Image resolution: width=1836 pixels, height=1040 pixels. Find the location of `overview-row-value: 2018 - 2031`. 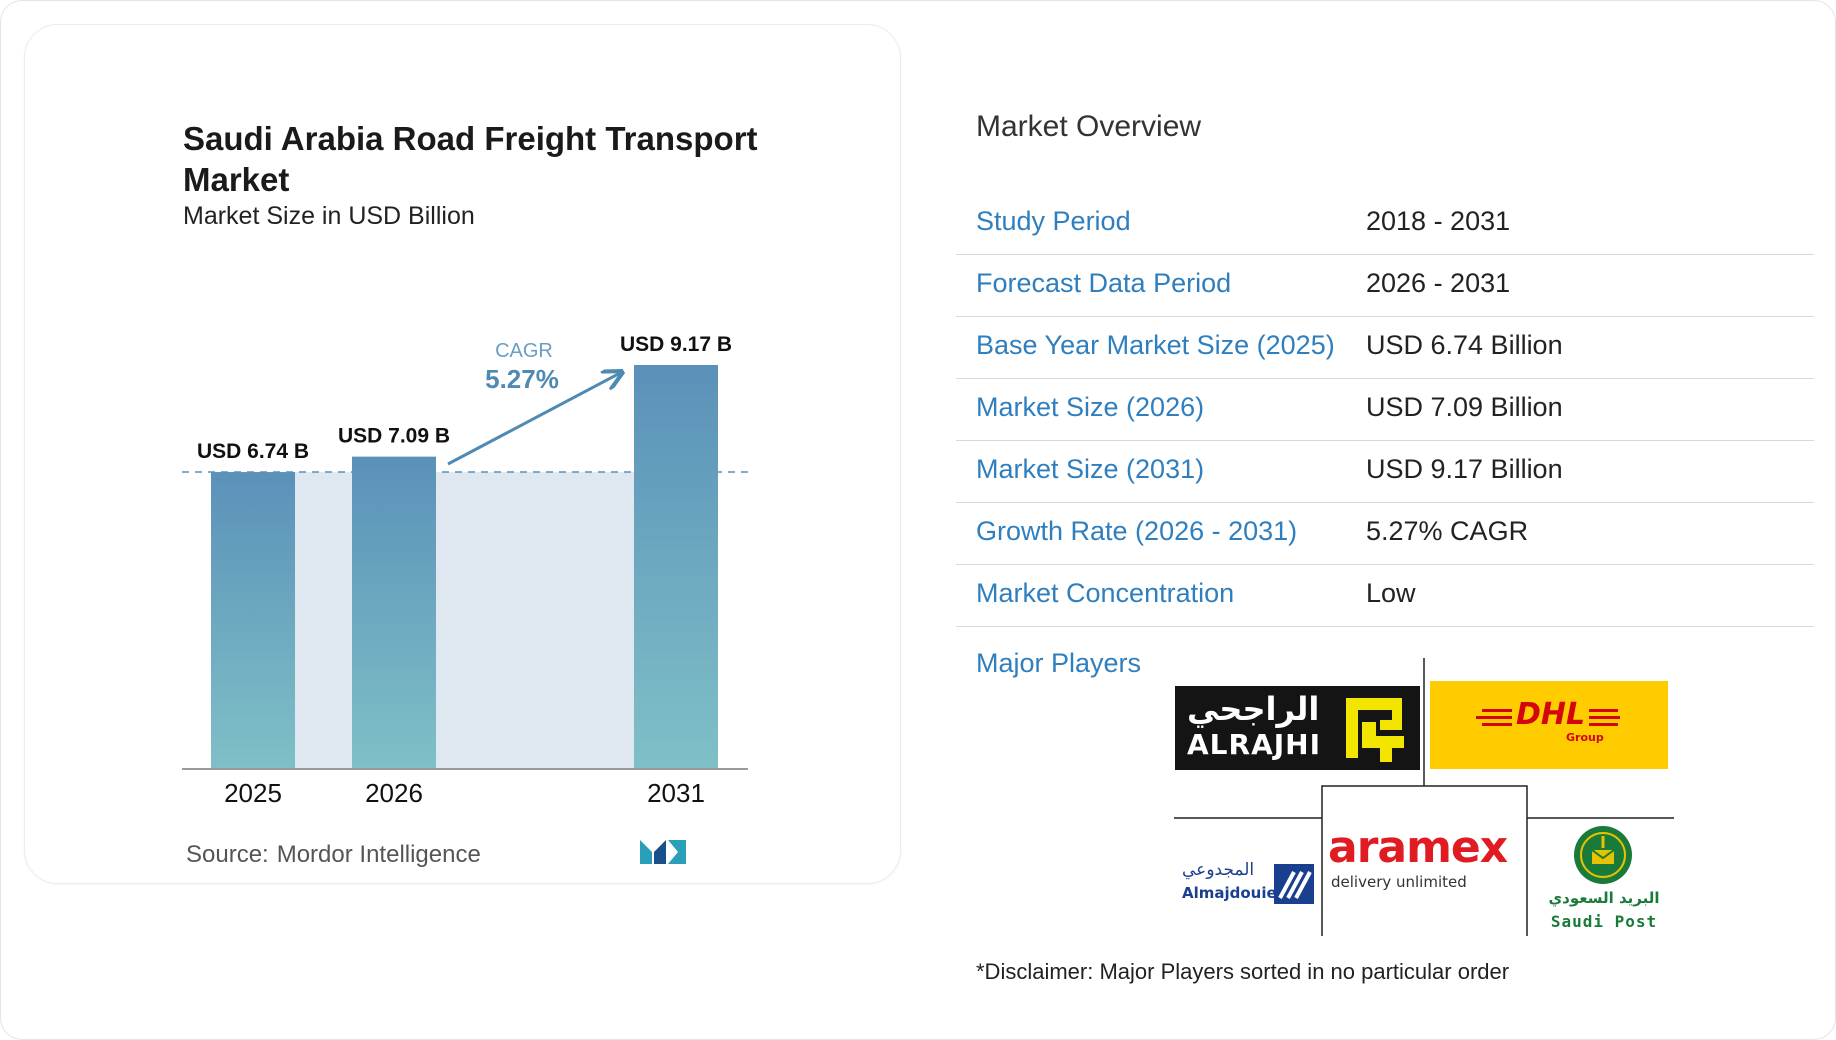

overview-row-value: 2018 - 2031 is located at coordinates (1438, 221).